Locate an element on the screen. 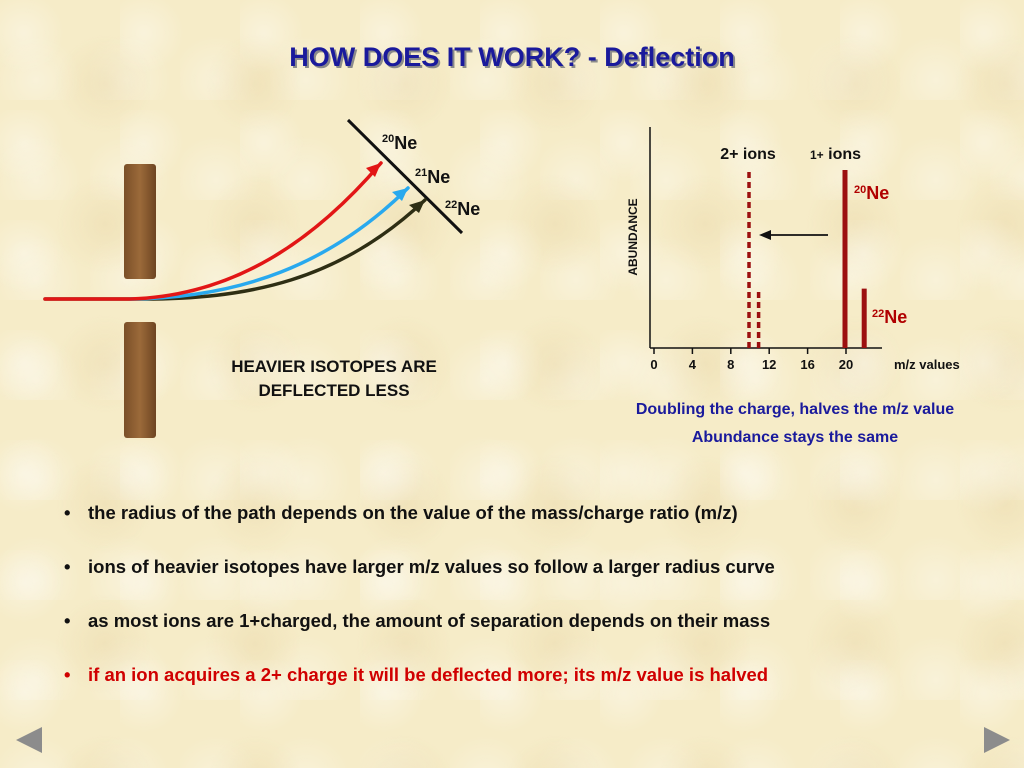 The width and height of the screenshot is (1024, 768). label-ne20: 20Ne is located at coordinates (399, 143).